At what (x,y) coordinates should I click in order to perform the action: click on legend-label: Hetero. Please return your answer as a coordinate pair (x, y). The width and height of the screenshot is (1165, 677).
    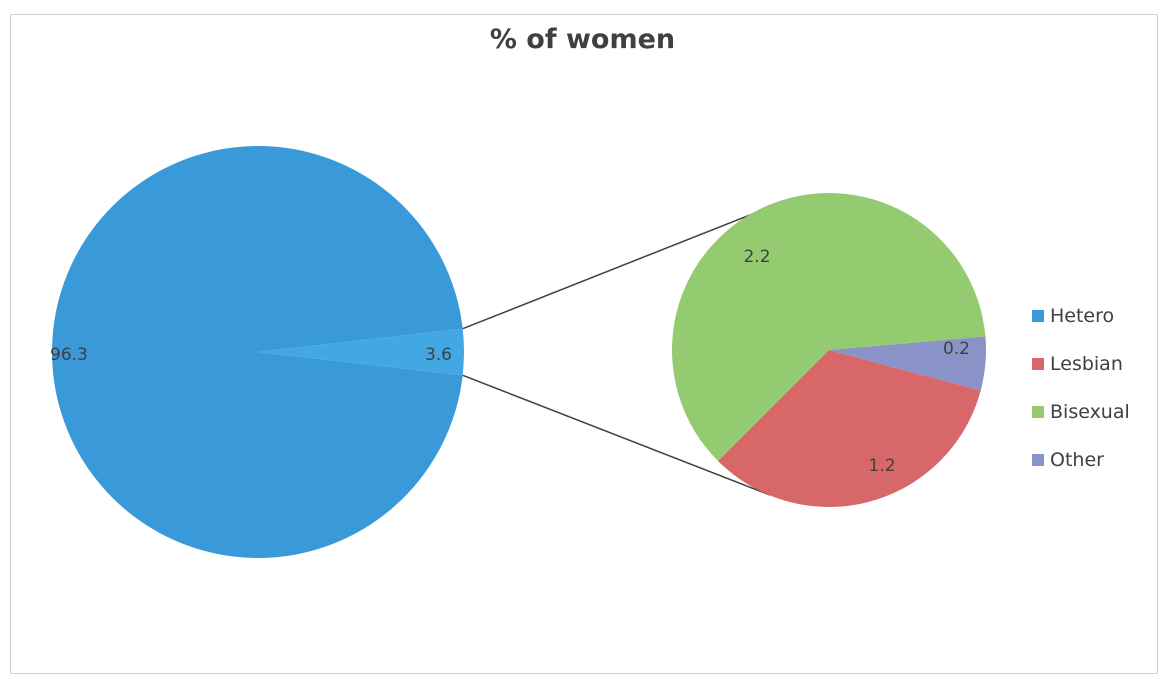
    Looking at the image, I should click on (1082, 316).